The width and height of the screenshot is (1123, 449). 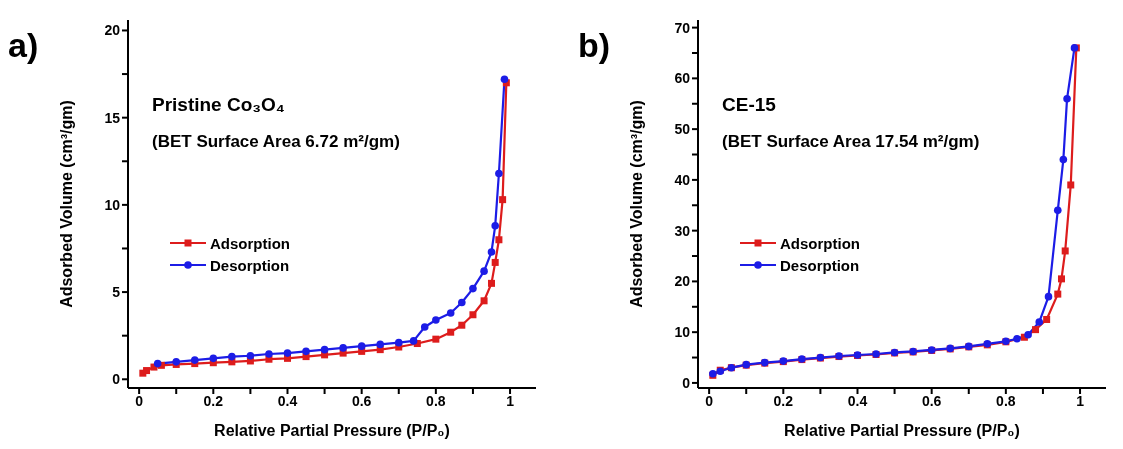 I want to click on y-tick-label: 70, so click(x=682, y=27).